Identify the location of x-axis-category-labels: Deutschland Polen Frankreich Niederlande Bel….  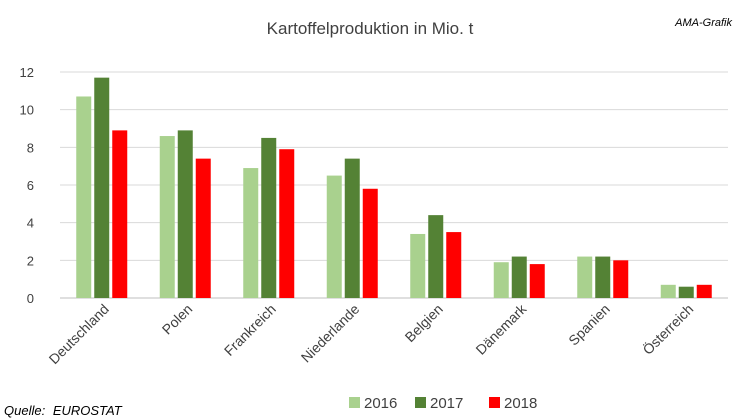
(371, 333).